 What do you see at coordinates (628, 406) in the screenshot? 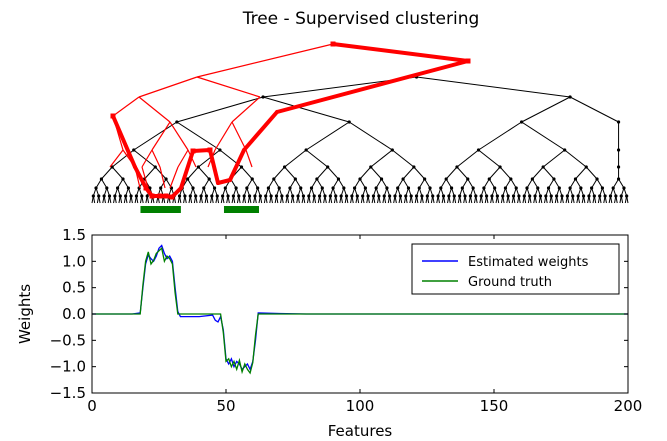
I see `x-tick-label: 200` at bounding box center [628, 406].